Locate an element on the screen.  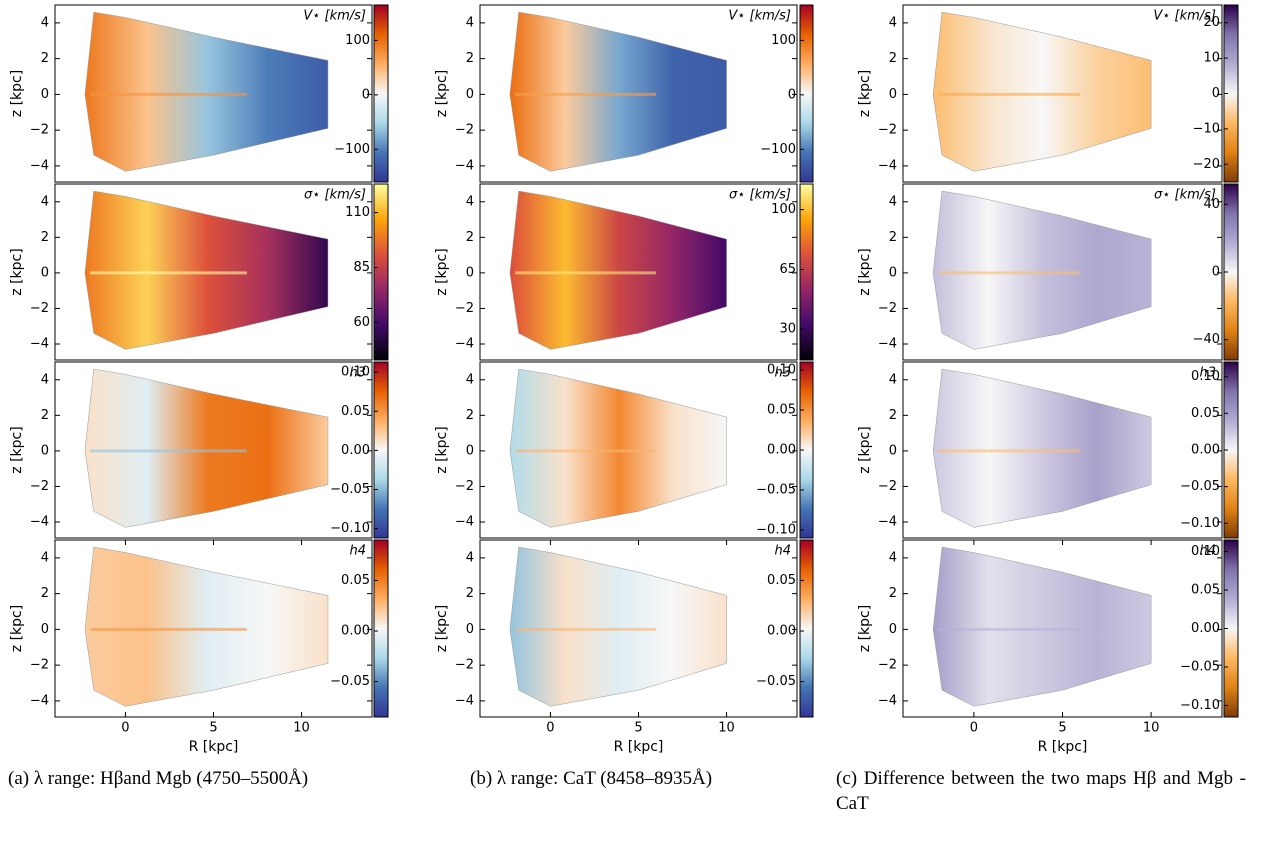
colorbar-tick-label: −10 is located at coordinates (1206, 128).